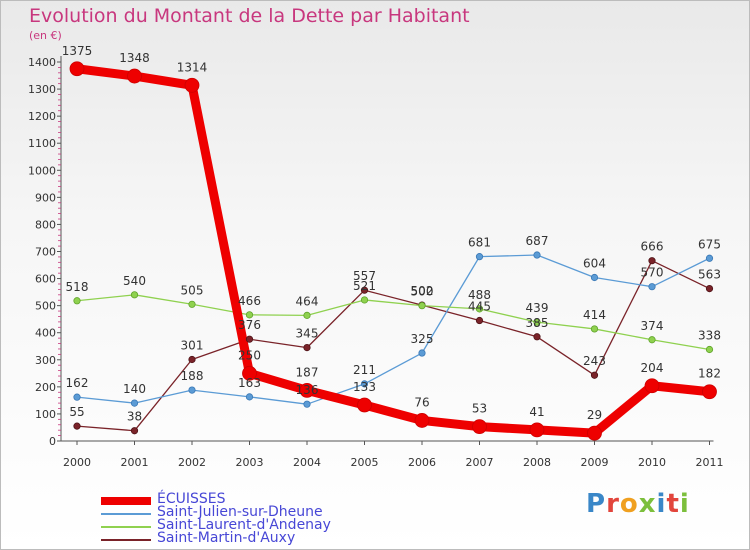  Describe the element at coordinates (42, 89) in the screenshot. I see `y-tick-label: 1300` at that location.